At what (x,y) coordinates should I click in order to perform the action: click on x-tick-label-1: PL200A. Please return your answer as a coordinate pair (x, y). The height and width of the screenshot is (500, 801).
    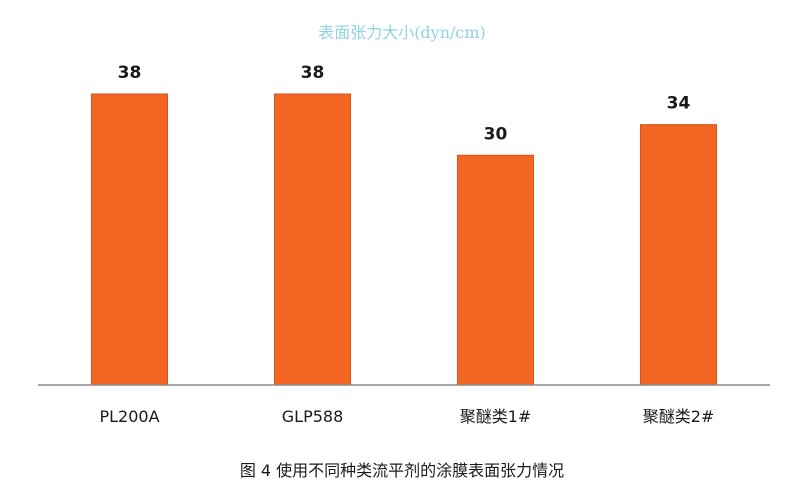
    Looking at the image, I should click on (129, 416).